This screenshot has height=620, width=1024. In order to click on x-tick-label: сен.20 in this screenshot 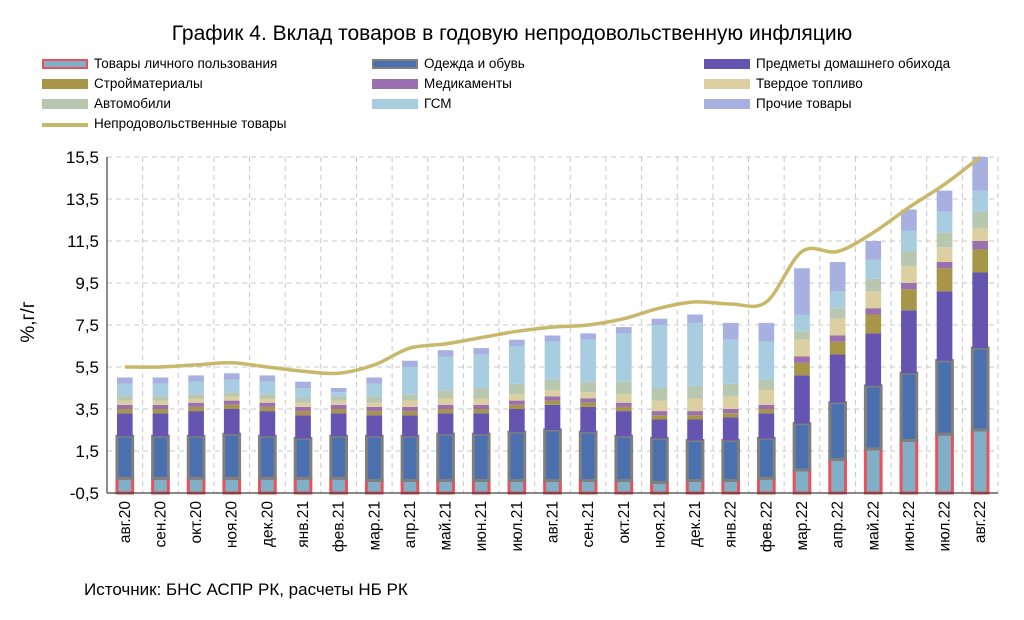, I will do `click(160, 524)`.